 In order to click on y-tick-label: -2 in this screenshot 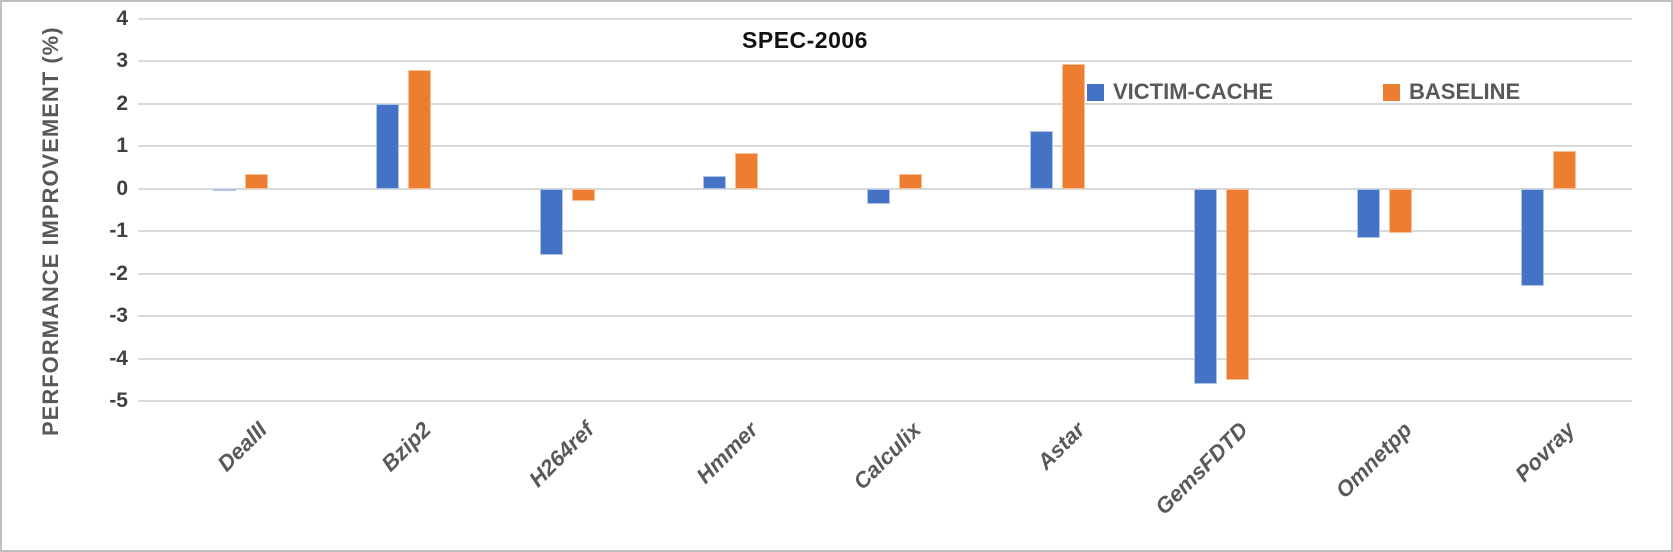, I will do `click(118, 273)`.